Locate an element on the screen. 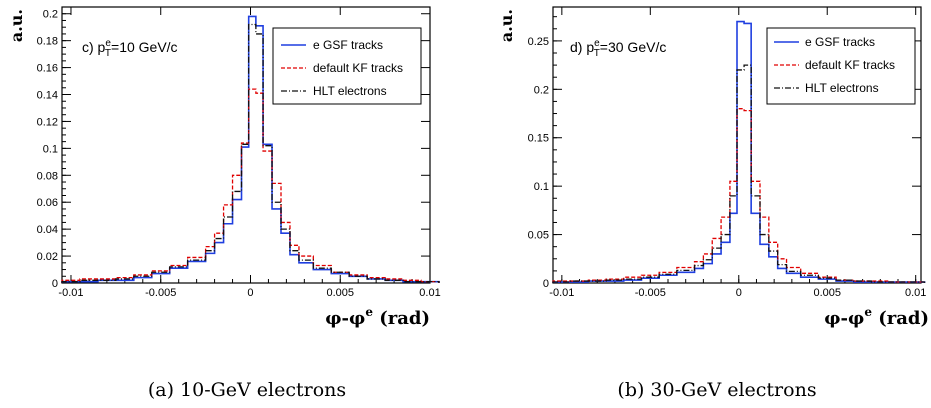 This screenshot has width=931, height=408. panel-label: d) pe T=30 GeV/c is located at coordinates (618, 48).